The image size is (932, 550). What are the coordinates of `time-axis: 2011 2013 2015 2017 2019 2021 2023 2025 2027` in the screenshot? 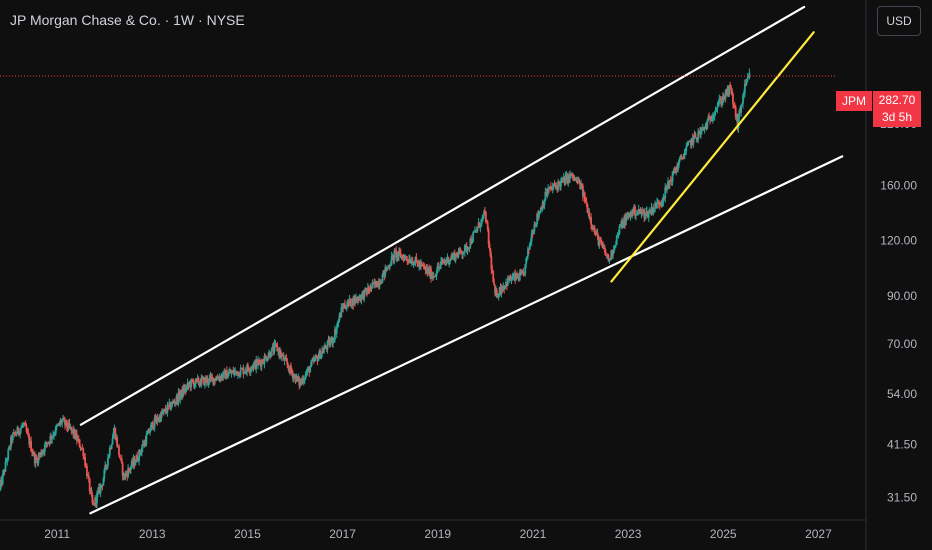 It's located at (438, 534).